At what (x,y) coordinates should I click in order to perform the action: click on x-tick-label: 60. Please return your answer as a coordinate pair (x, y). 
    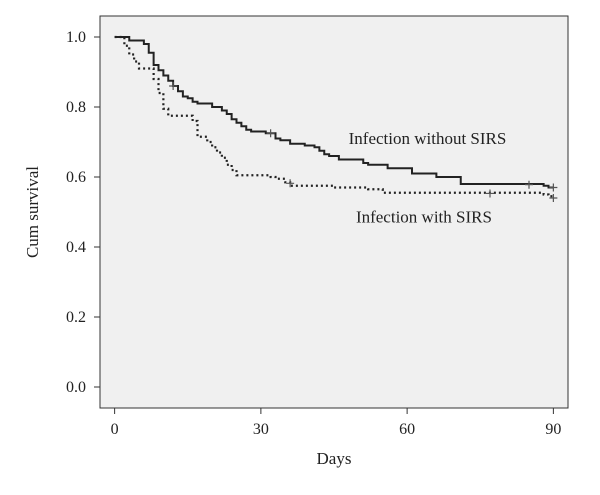
    Looking at the image, I should click on (407, 429).